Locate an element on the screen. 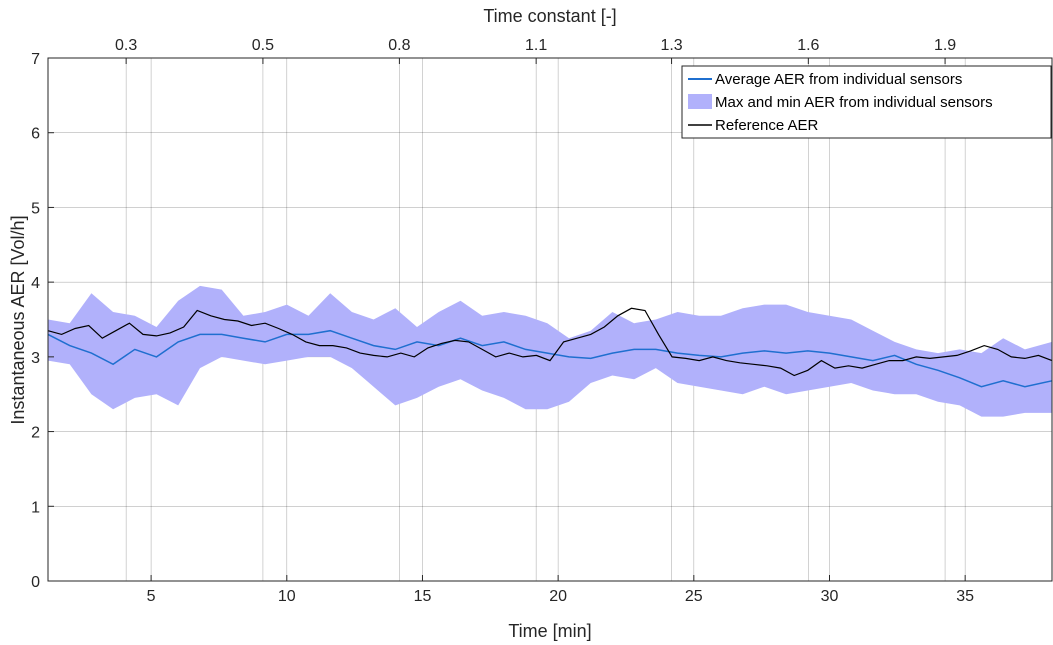 Image resolution: width=1053 pixels, height=645 pixels. top-tick-label: 1.3 is located at coordinates (671, 45).